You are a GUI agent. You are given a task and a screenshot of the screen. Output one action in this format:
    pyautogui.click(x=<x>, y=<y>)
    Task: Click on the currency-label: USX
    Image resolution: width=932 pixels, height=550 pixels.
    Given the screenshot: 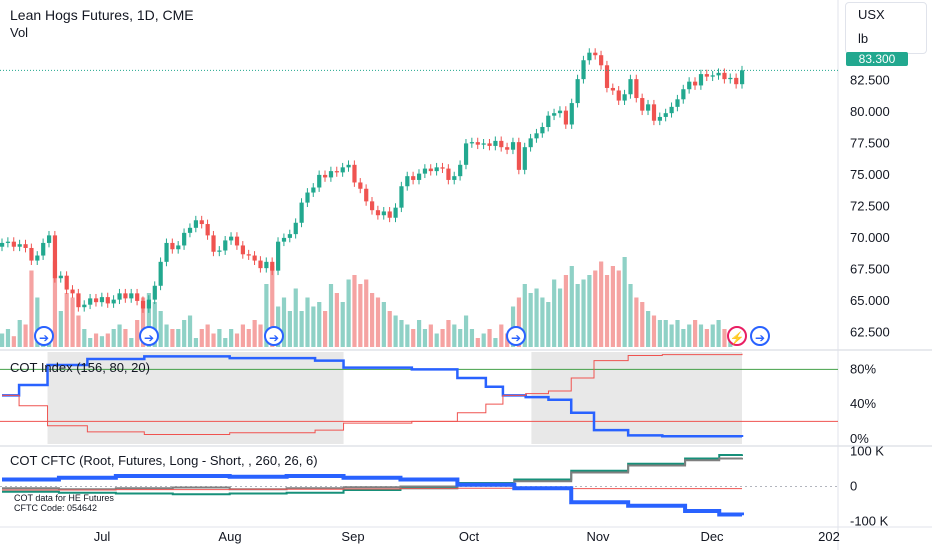 What is the action you would take?
    pyautogui.click(x=871, y=14)
    